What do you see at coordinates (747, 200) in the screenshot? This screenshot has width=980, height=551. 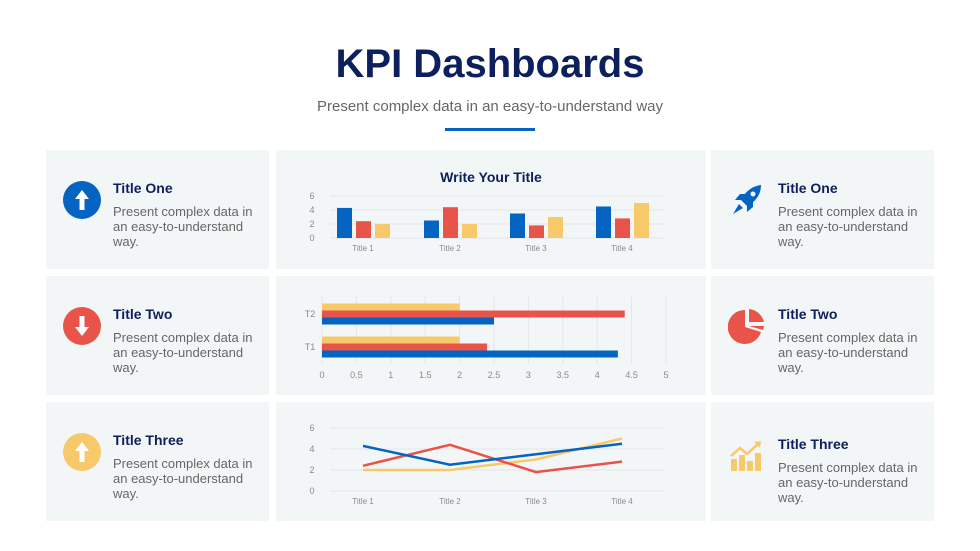 I see `rocket-icon` at bounding box center [747, 200].